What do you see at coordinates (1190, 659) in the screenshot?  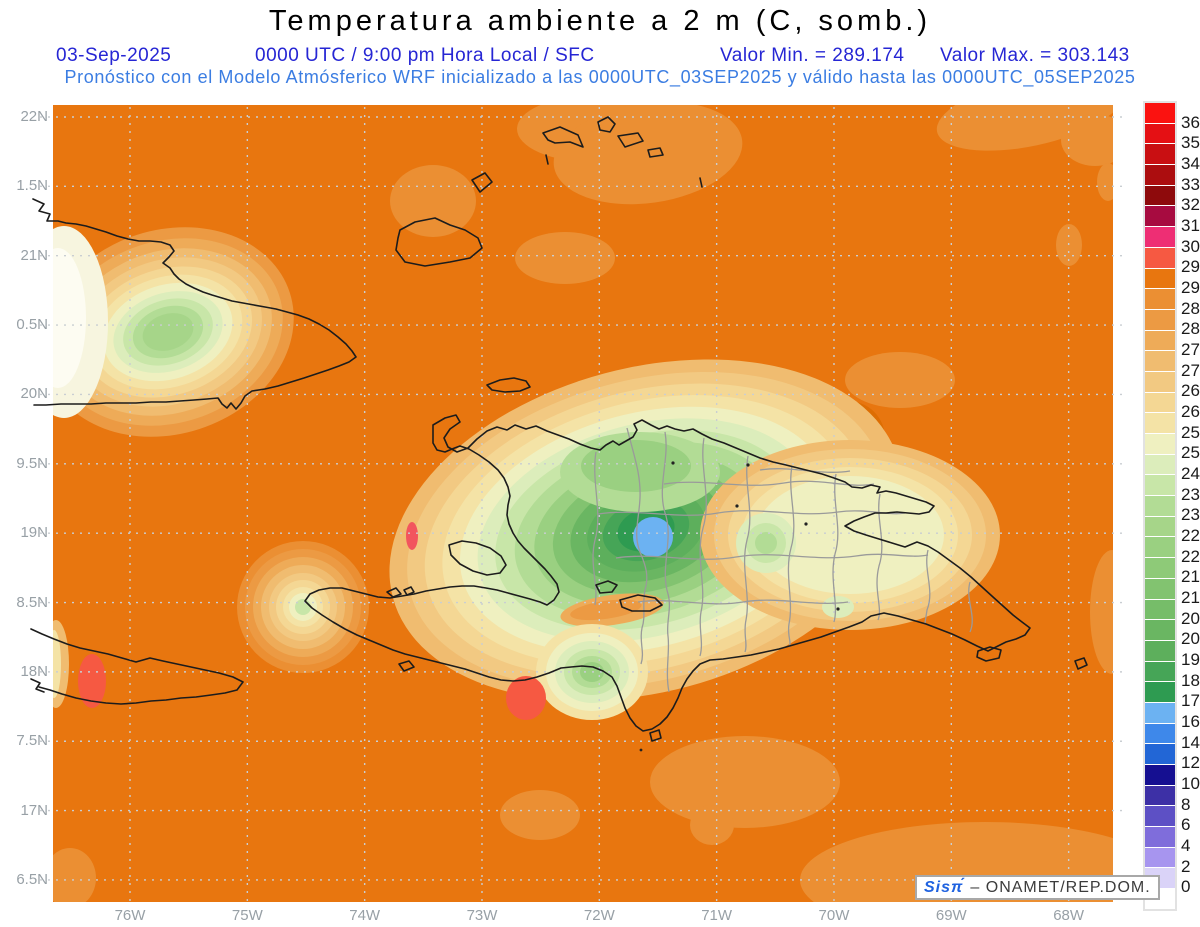 I see `legend-tick-label: 19` at bounding box center [1190, 659].